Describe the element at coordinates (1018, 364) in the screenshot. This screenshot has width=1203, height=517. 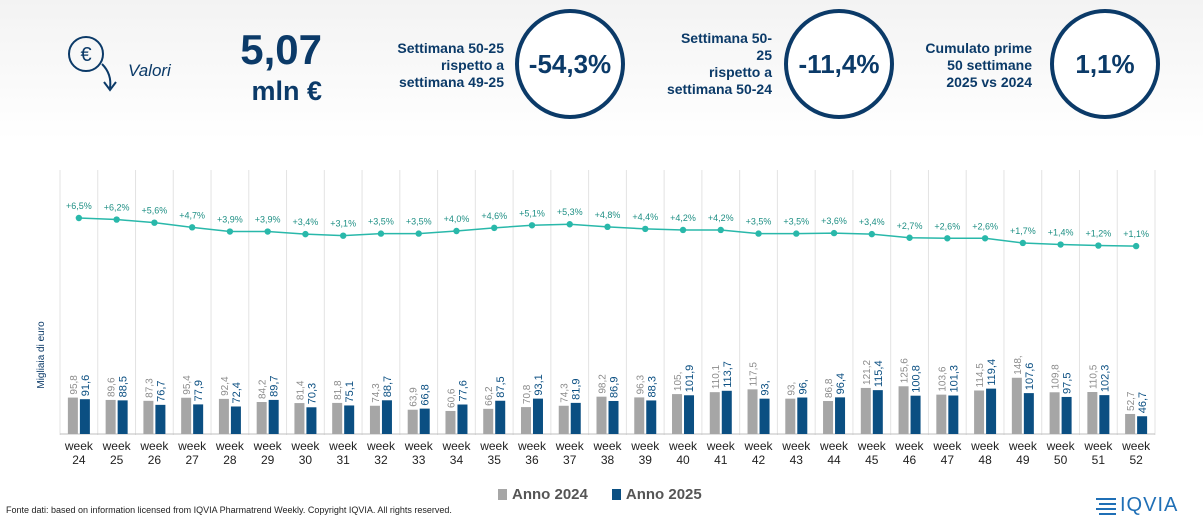
I see `data-label-2024: 148,` at that location.